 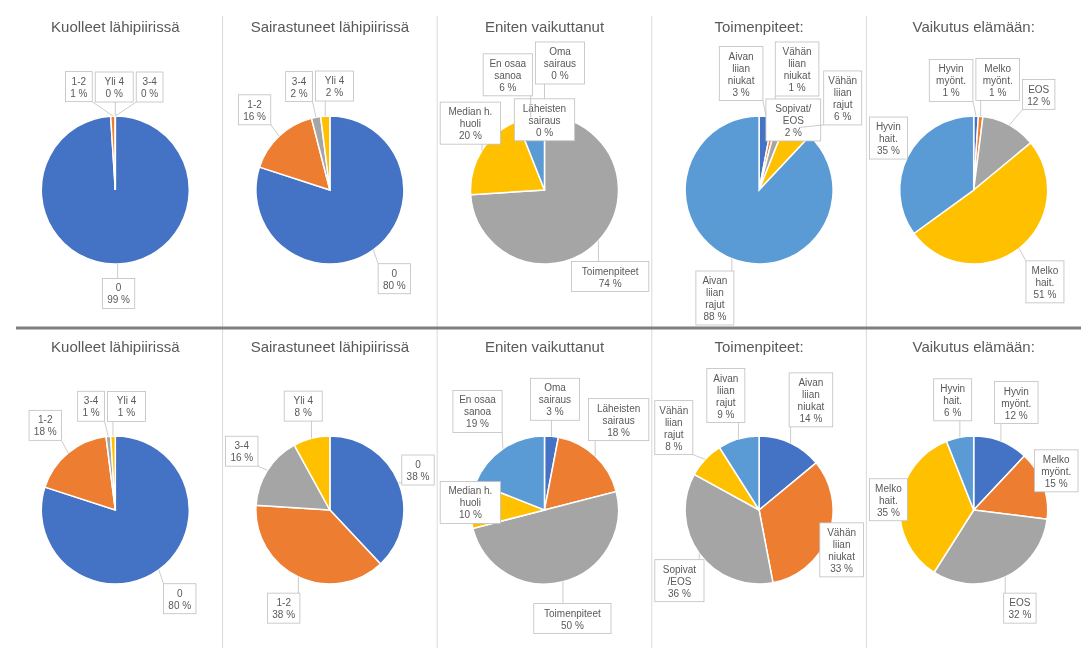 What do you see at coordinates (572, 625) in the screenshot?
I see `data-label: 50 %` at bounding box center [572, 625].